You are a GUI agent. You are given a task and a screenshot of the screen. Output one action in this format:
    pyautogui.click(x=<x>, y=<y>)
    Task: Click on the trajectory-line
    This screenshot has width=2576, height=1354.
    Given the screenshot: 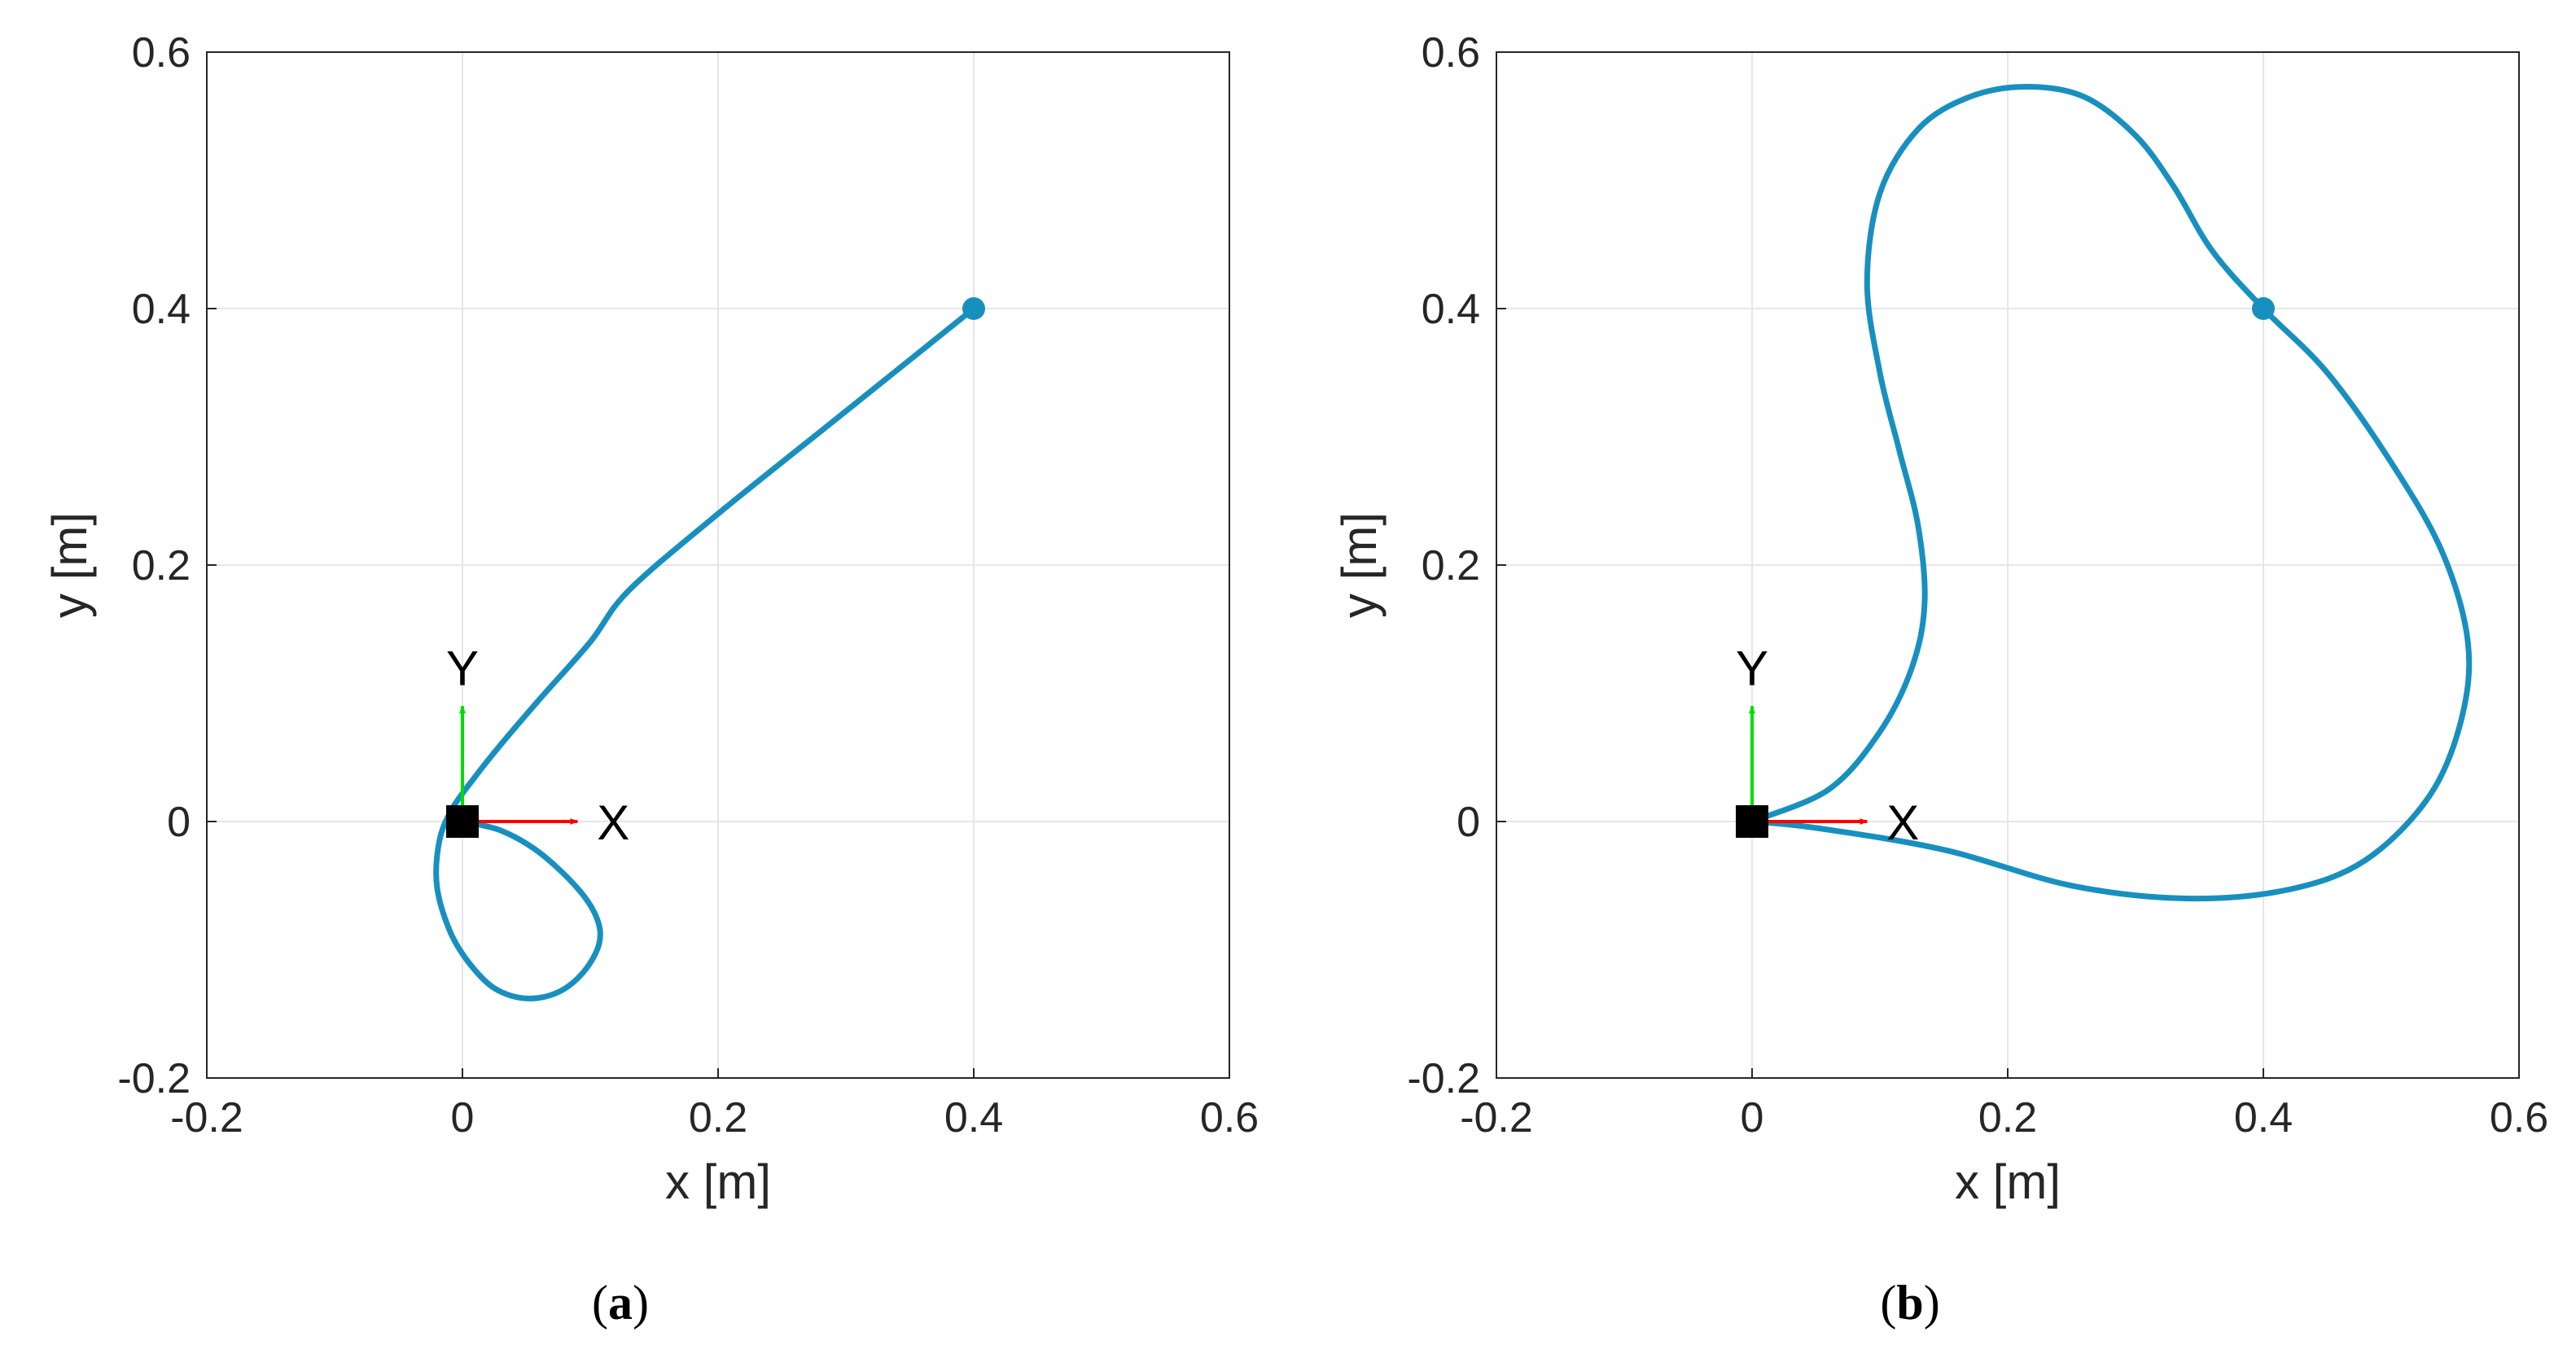 What is the action you would take?
    pyautogui.click(x=705, y=653)
    